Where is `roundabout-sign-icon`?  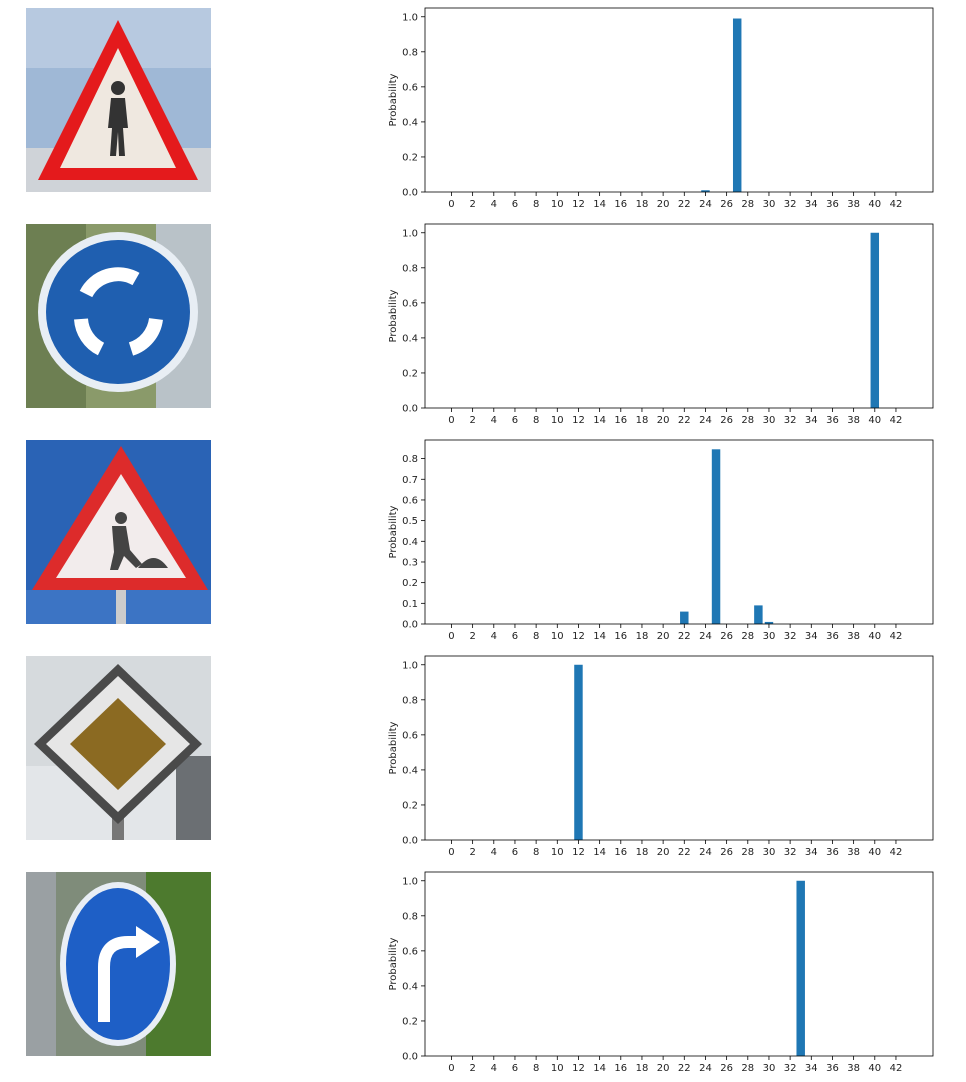 roundabout-sign-icon is located at coordinates (118, 316).